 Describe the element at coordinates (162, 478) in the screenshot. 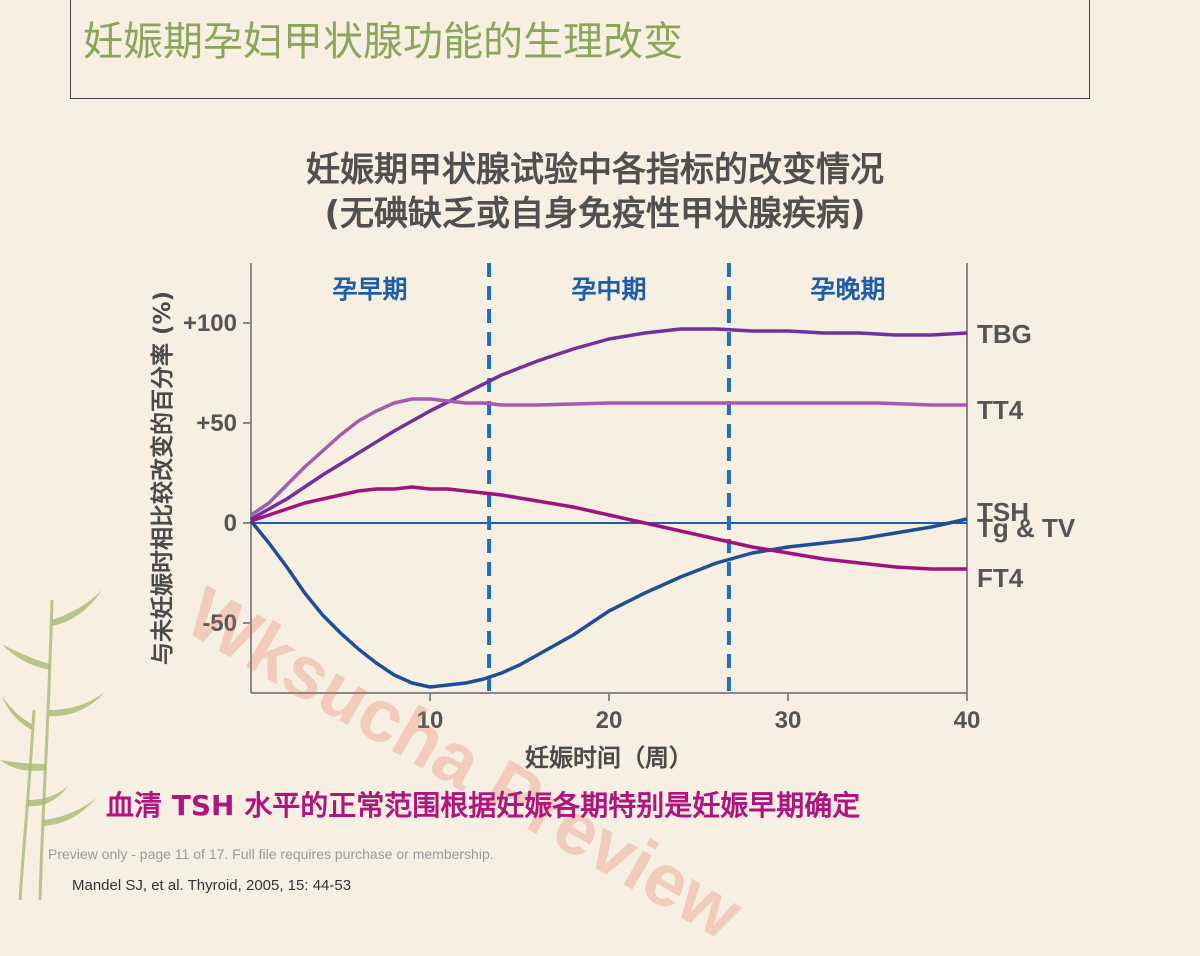

I see `y-axis-label: 与未妊娠时相比较改变的百分率 (%)` at that location.